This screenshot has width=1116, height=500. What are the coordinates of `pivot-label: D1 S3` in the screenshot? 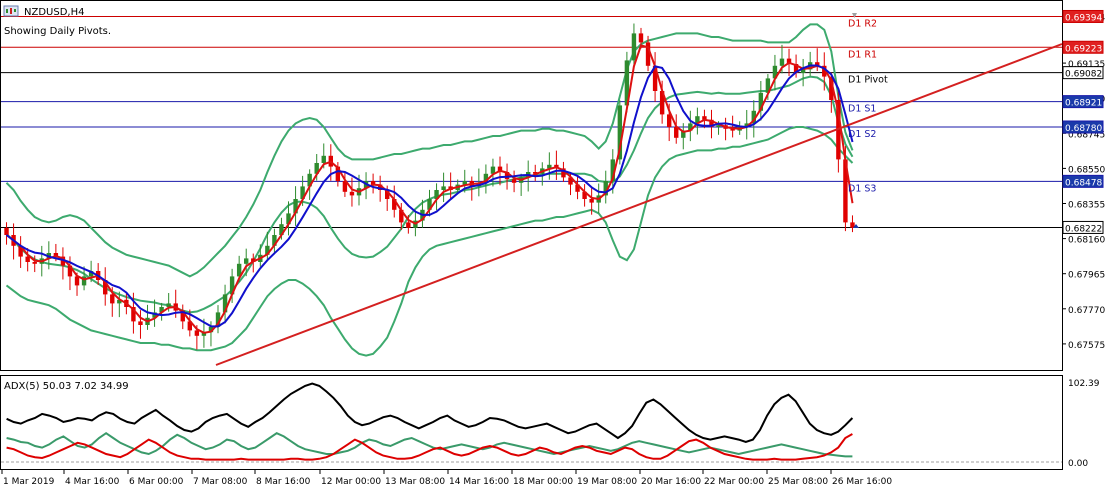 It's located at (862, 188).